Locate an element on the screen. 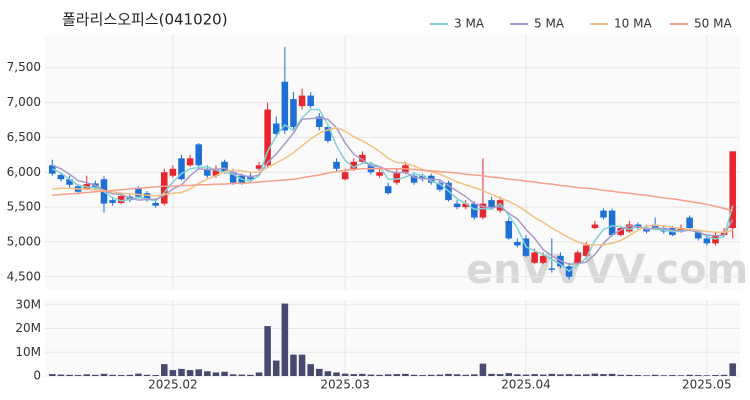 The image size is (750, 400). x-tick-label: 2025.04 is located at coordinates (526, 385).